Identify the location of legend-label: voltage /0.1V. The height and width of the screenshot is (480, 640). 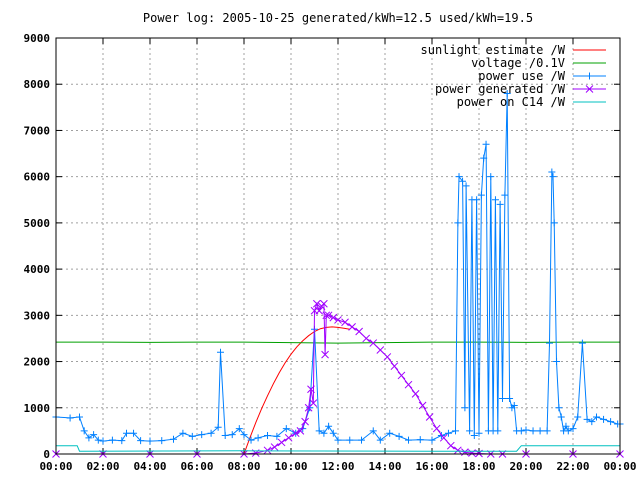
(518, 63).